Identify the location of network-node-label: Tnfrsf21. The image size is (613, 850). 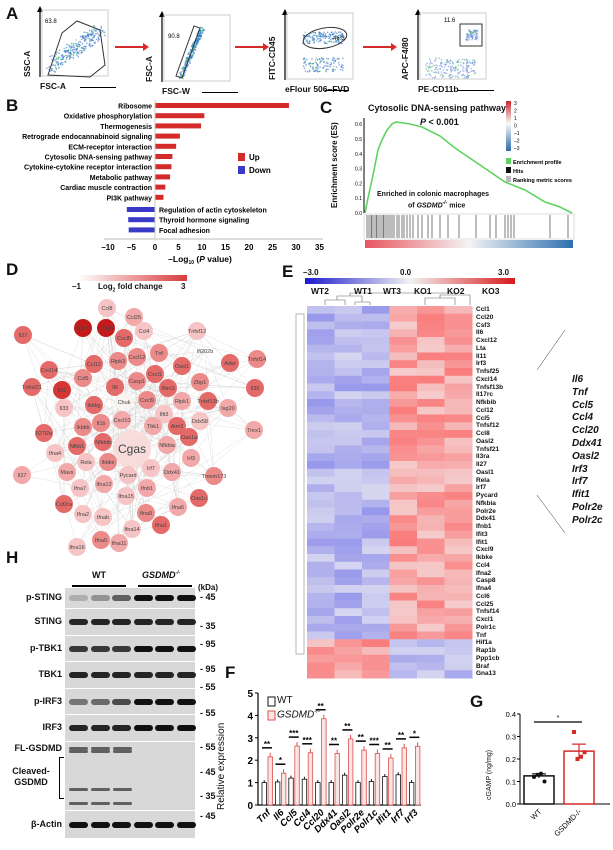
(32, 388).